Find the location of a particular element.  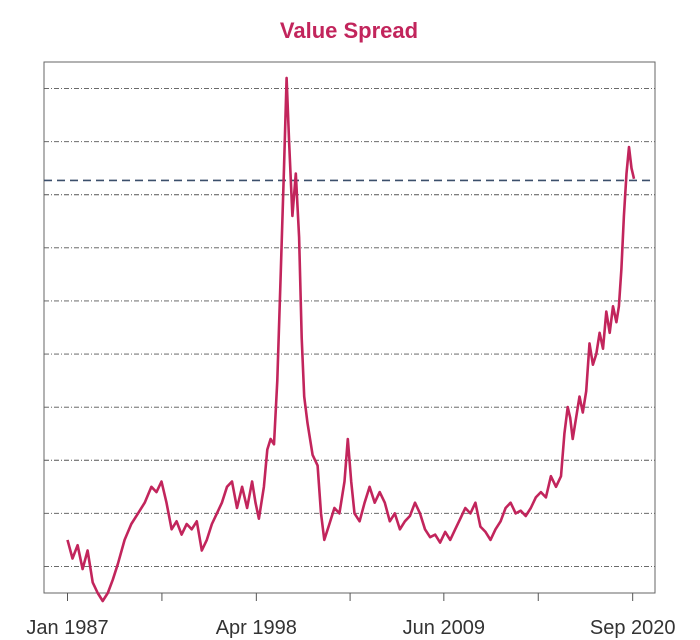

x-tick-label: Sep 2020 is located at coordinates (633, 628).